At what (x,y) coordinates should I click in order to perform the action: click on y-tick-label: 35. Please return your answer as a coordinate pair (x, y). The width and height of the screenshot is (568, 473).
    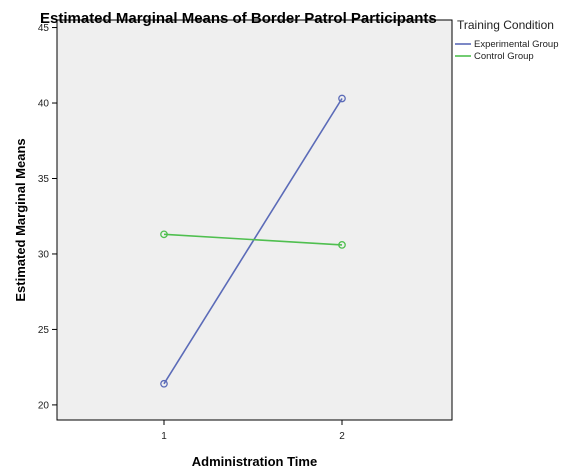
    Looking at the image, I should click on (44, 179).